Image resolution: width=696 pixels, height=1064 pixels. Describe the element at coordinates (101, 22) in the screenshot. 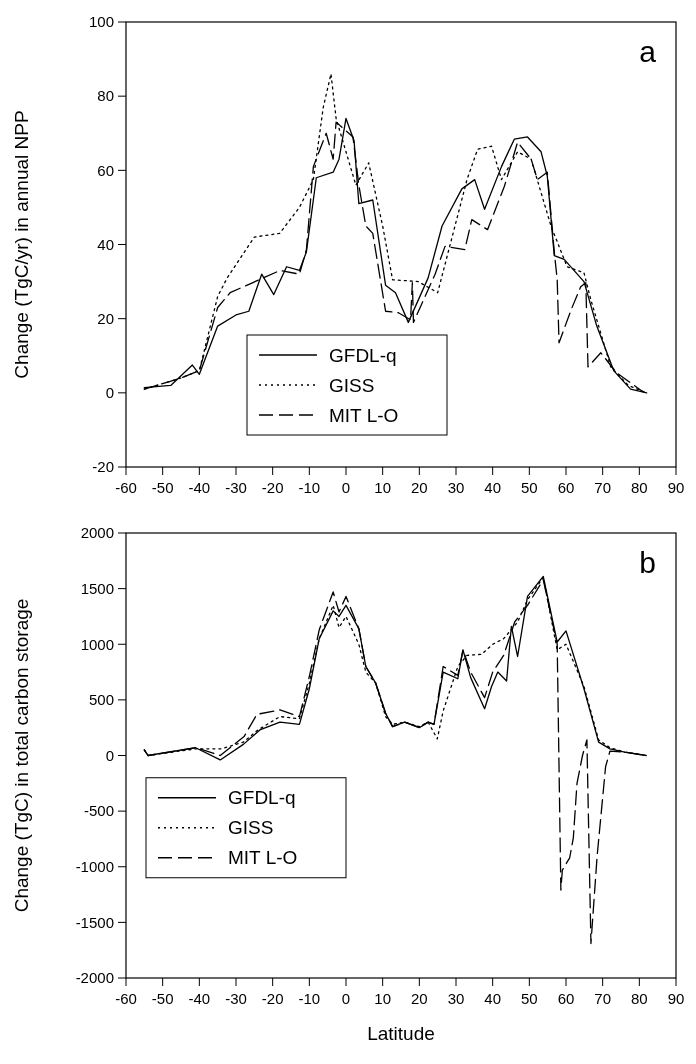

I see `y-tick-label: 100` at that location.